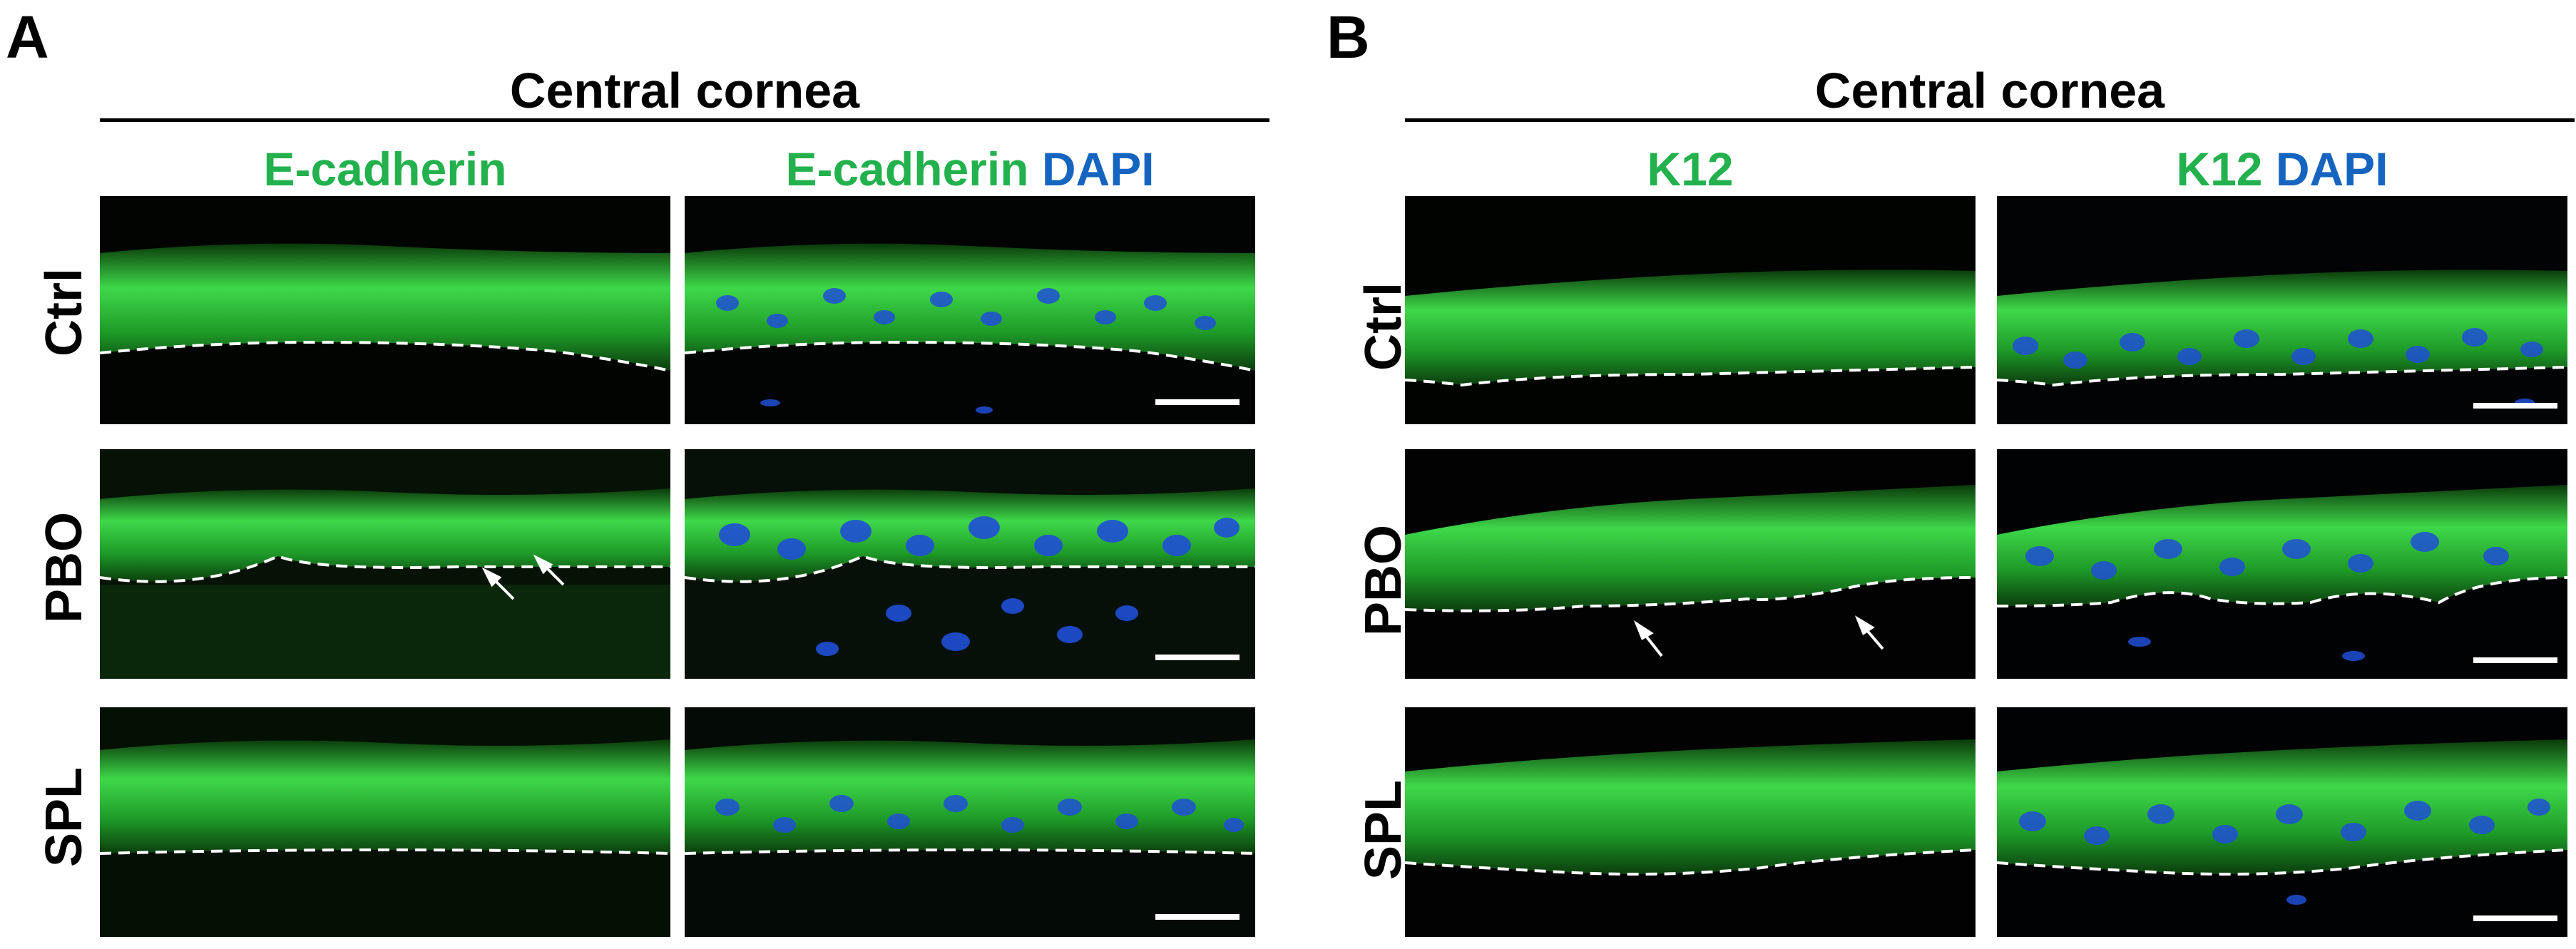  Describe the element at coordinates (1690, 310) in the screenshot. I see `micrograph-b-ctrl-k12` at that location.